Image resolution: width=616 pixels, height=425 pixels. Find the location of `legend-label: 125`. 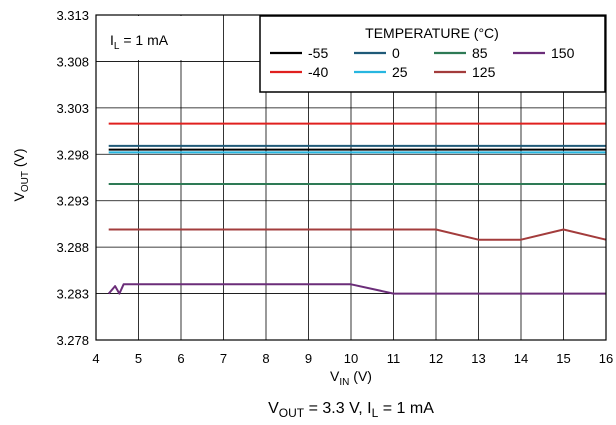

legend-label: 125 is located at coordinates (484, 72).